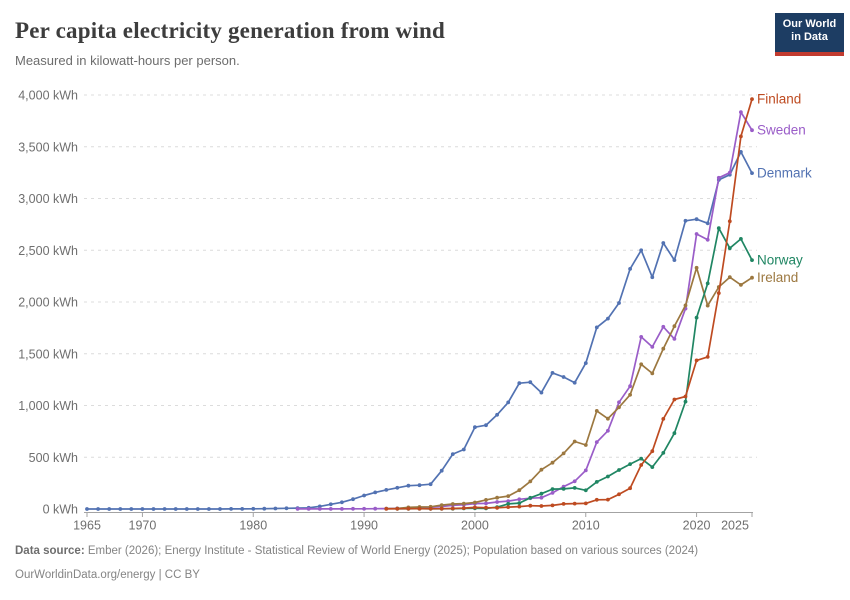  Describe the element at coordinates (48, 96) in the screenshot. I see `y-axis-tick-label: 4,000 kWh` at that location.